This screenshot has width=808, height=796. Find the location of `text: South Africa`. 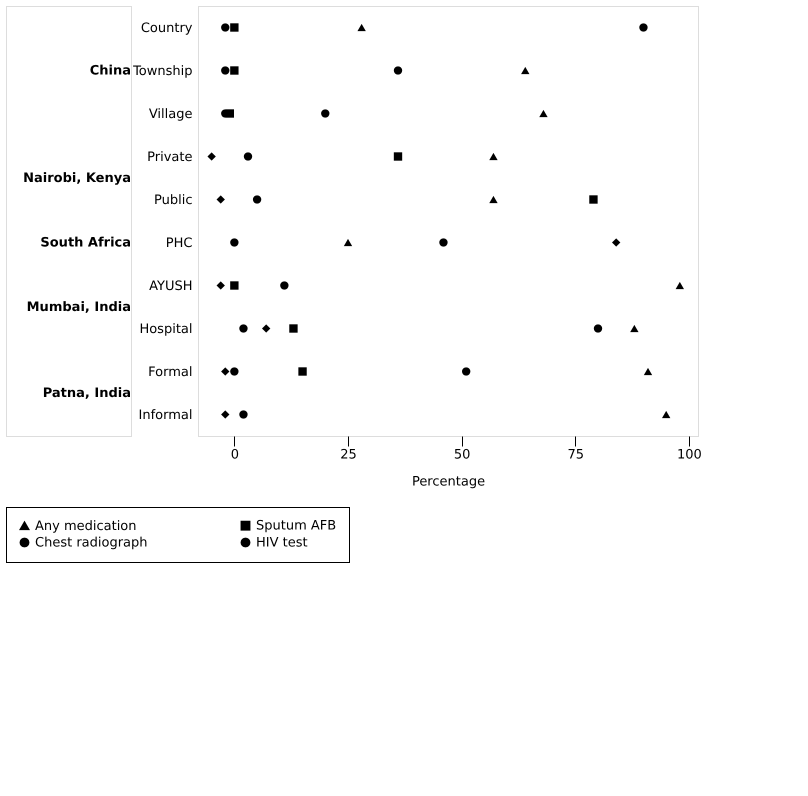

text: South Africa is located at coordinates (85, 243).